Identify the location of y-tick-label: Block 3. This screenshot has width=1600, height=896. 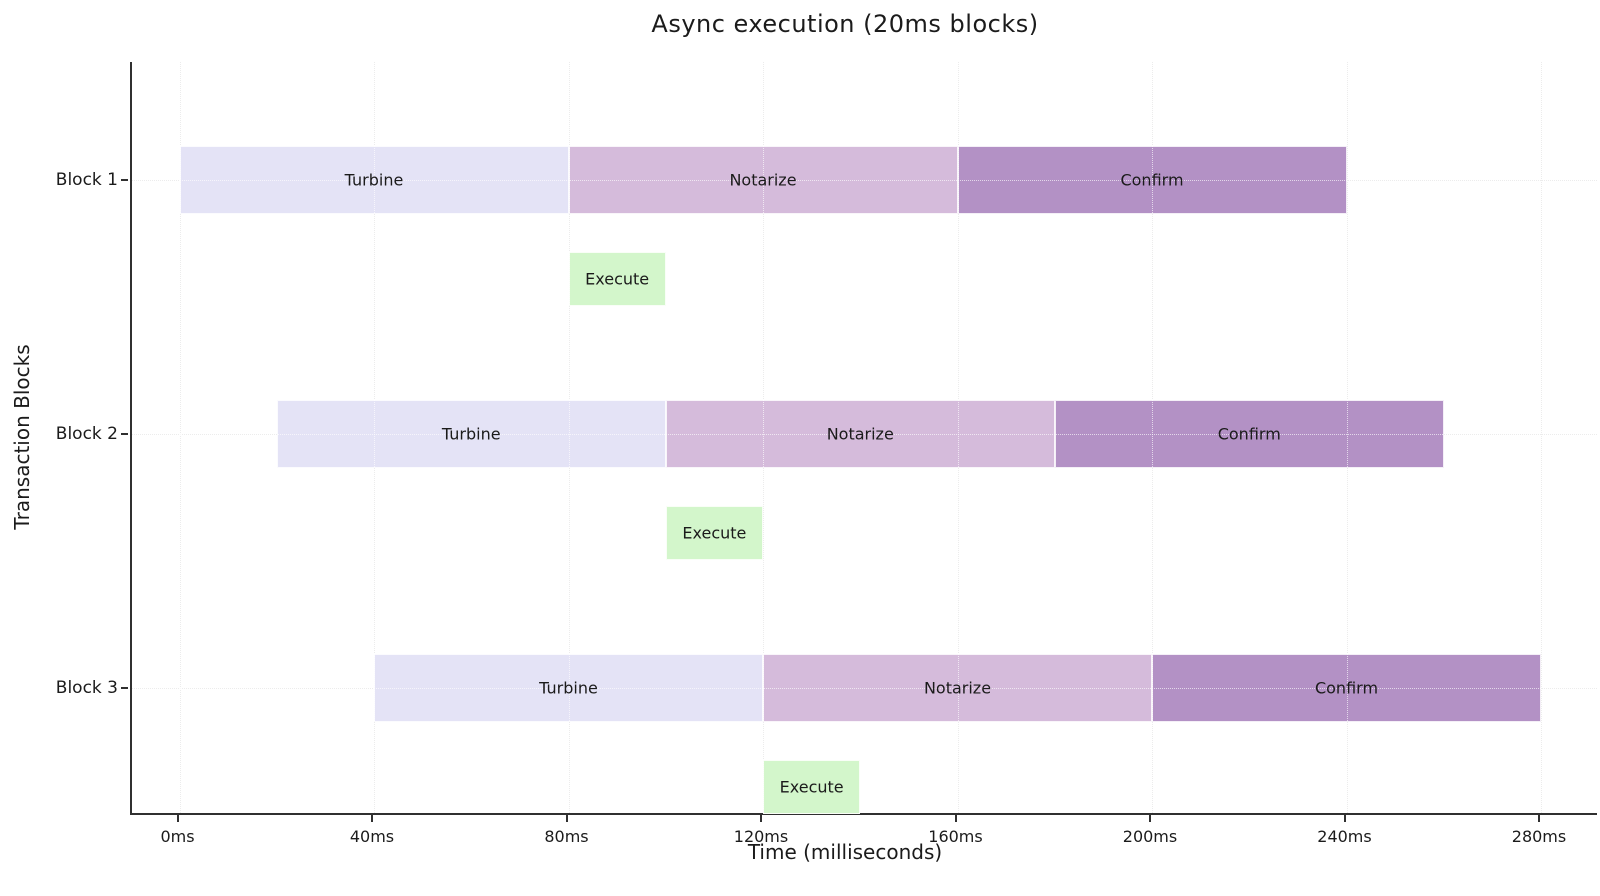
(86, 688).